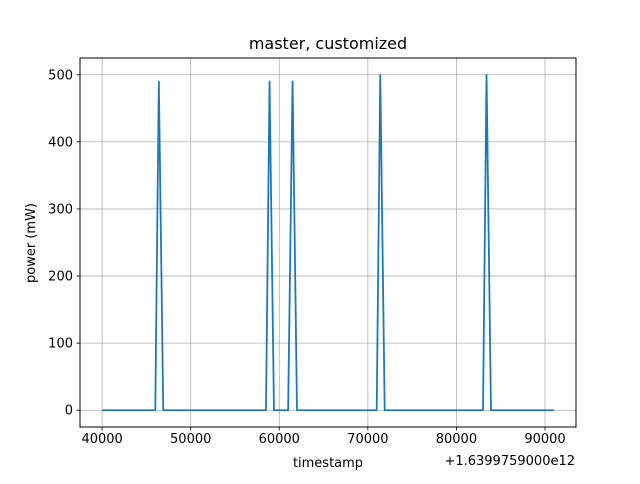 The height and width of the screenshot is (484, 640). What do you see at coordinates (60, 277) in the screenshot?
I see `y-tick-label: 200` at bounding box center [60, 277].